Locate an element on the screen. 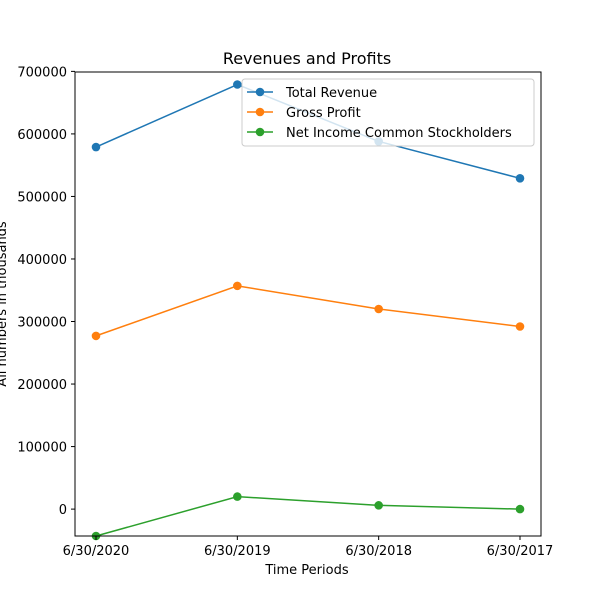 The width and height of the screenshot is (600, 600). x-tick-label: 6/30/2017 is located at coordinates (520, 551).